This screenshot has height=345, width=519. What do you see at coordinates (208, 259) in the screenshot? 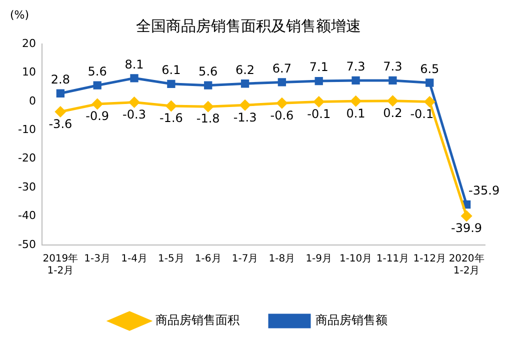
I see `x-tick-label: 1-6月` at bounding box center [208, 259].